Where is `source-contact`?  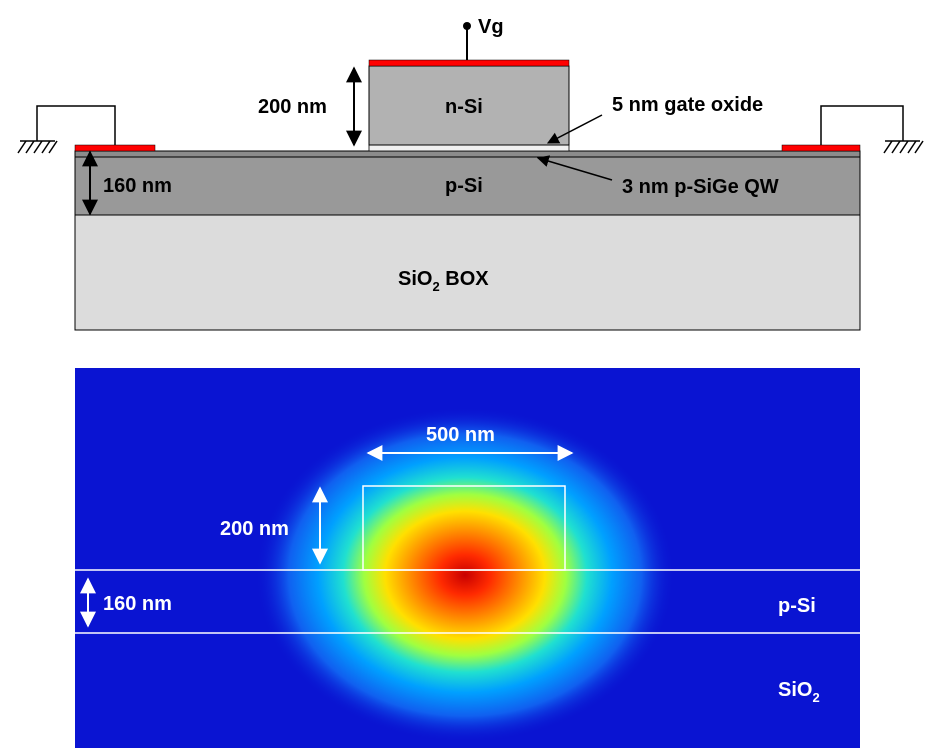
source-contact is located at coordinates (115, 148).